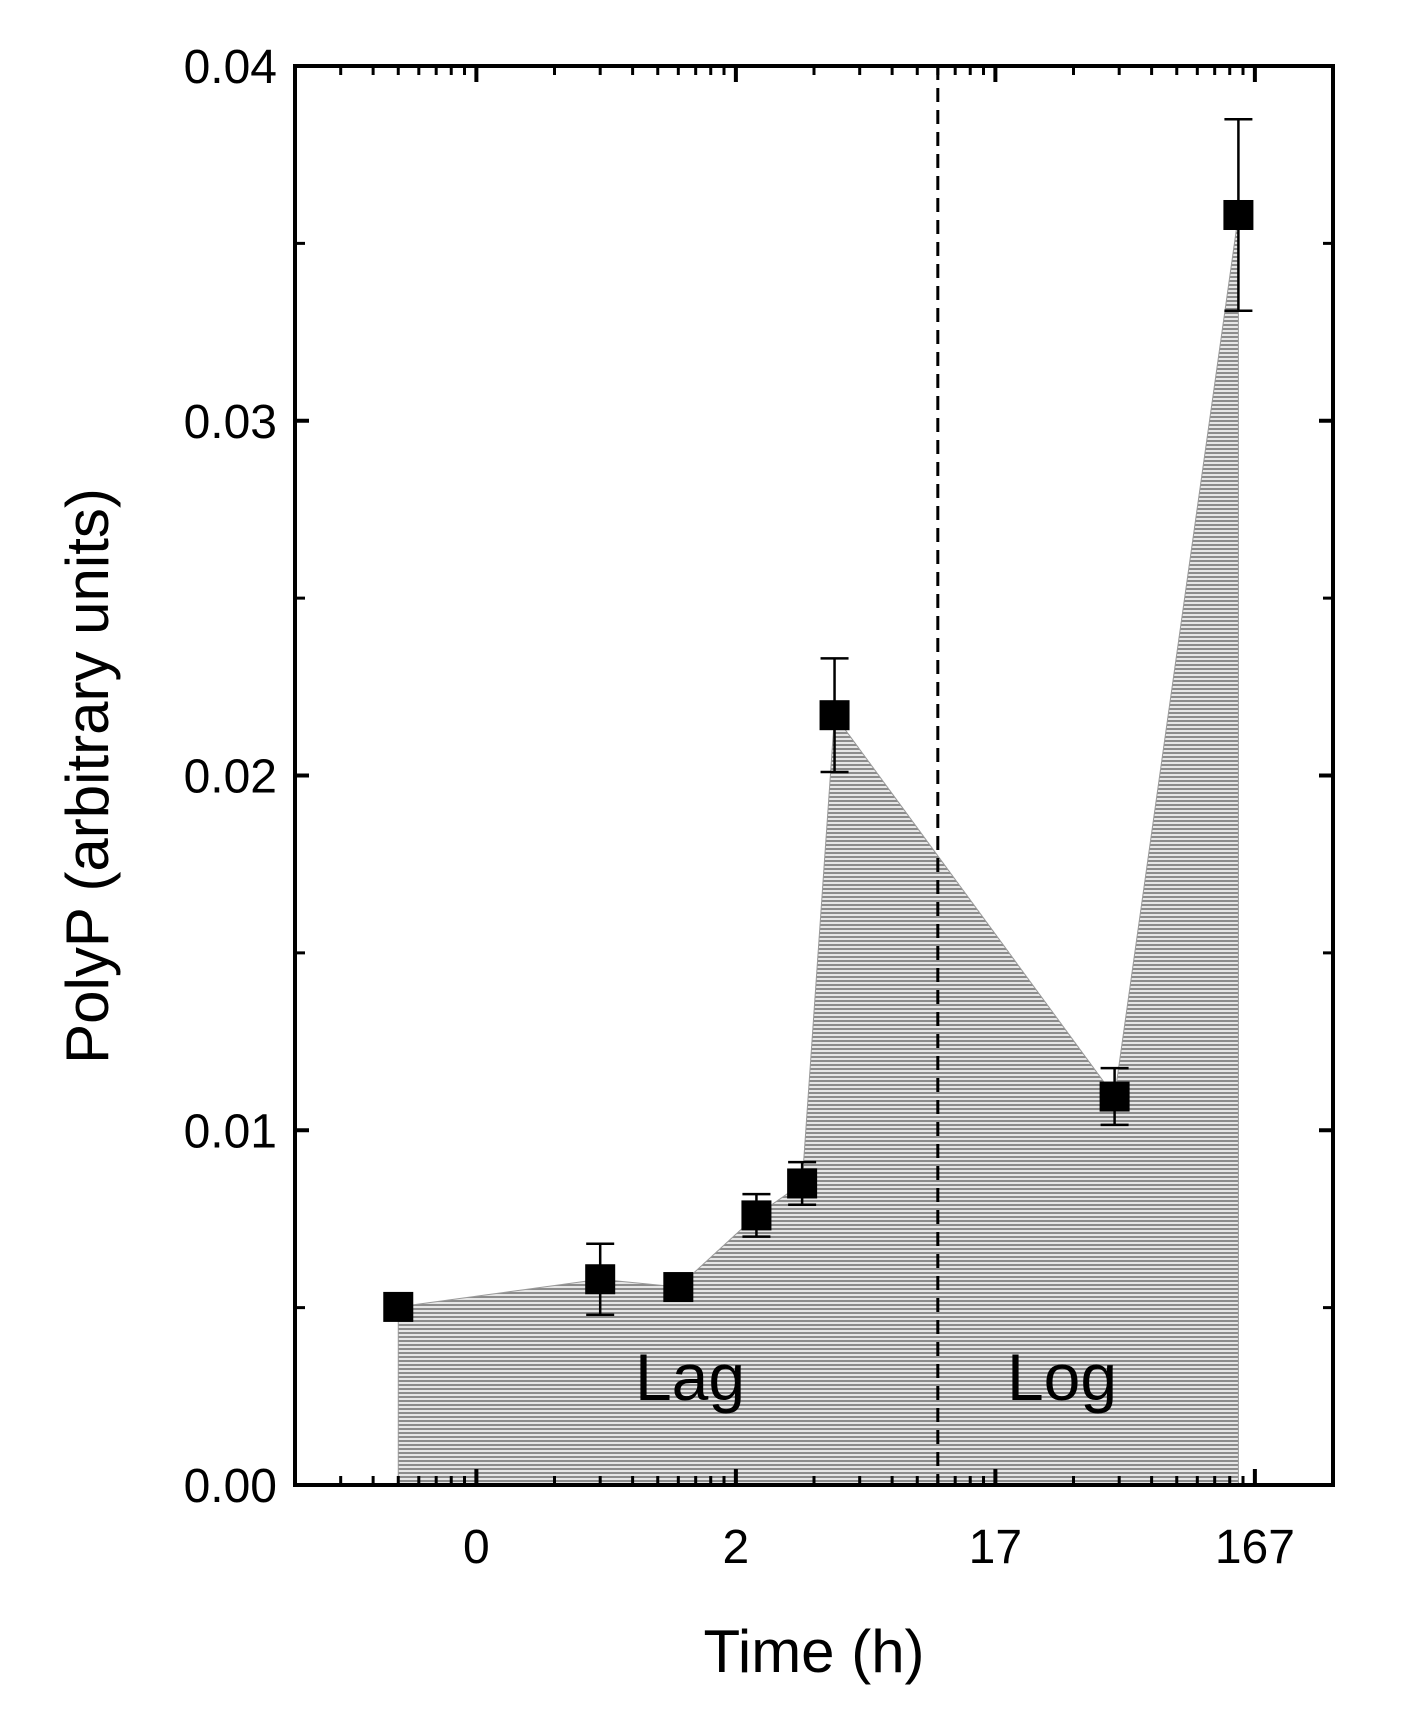  I want to click on y-tick-label: 0.01, so click(230, 1131).